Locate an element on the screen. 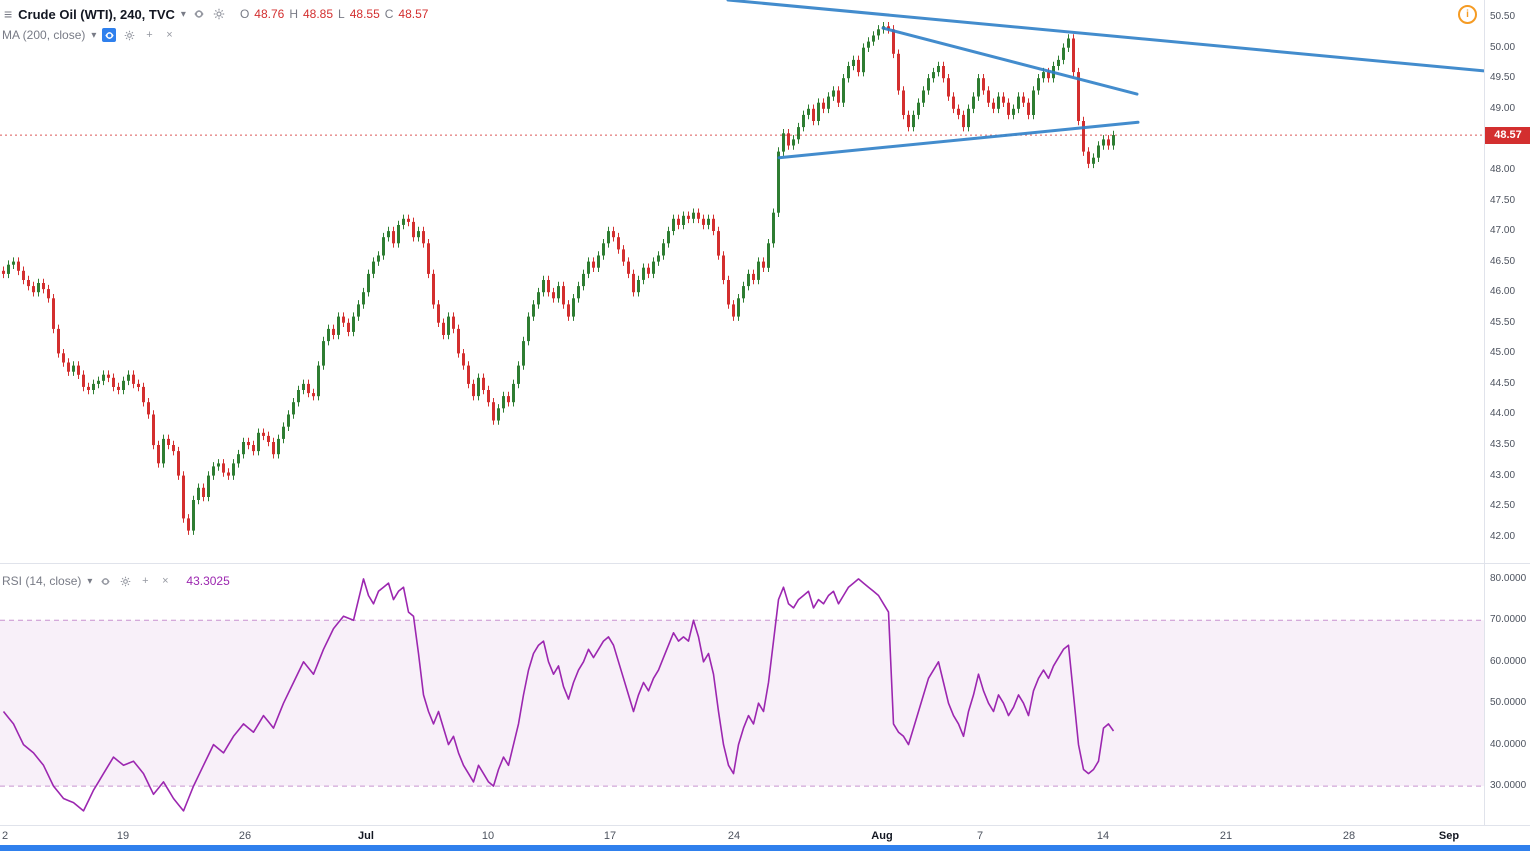 The height and width of the screenshot is (851, 1530). rsi-settings-icon is located at coordinates (125, 581).